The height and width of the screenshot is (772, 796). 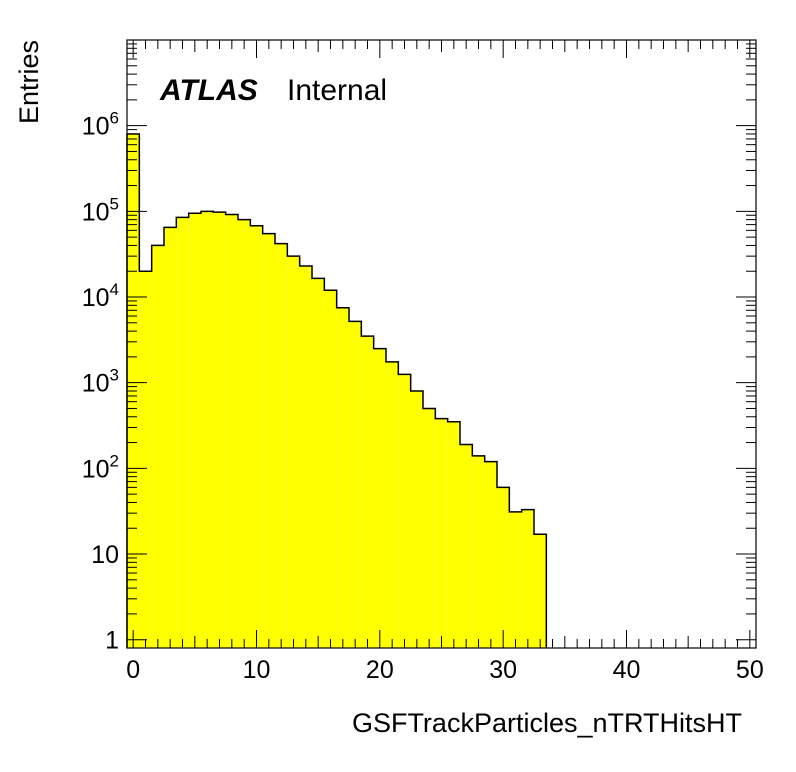 What do you see at coordinates (503, 670) in the screenshot?
I see `x-tick-label: 30` at bounding box center [503, 670].